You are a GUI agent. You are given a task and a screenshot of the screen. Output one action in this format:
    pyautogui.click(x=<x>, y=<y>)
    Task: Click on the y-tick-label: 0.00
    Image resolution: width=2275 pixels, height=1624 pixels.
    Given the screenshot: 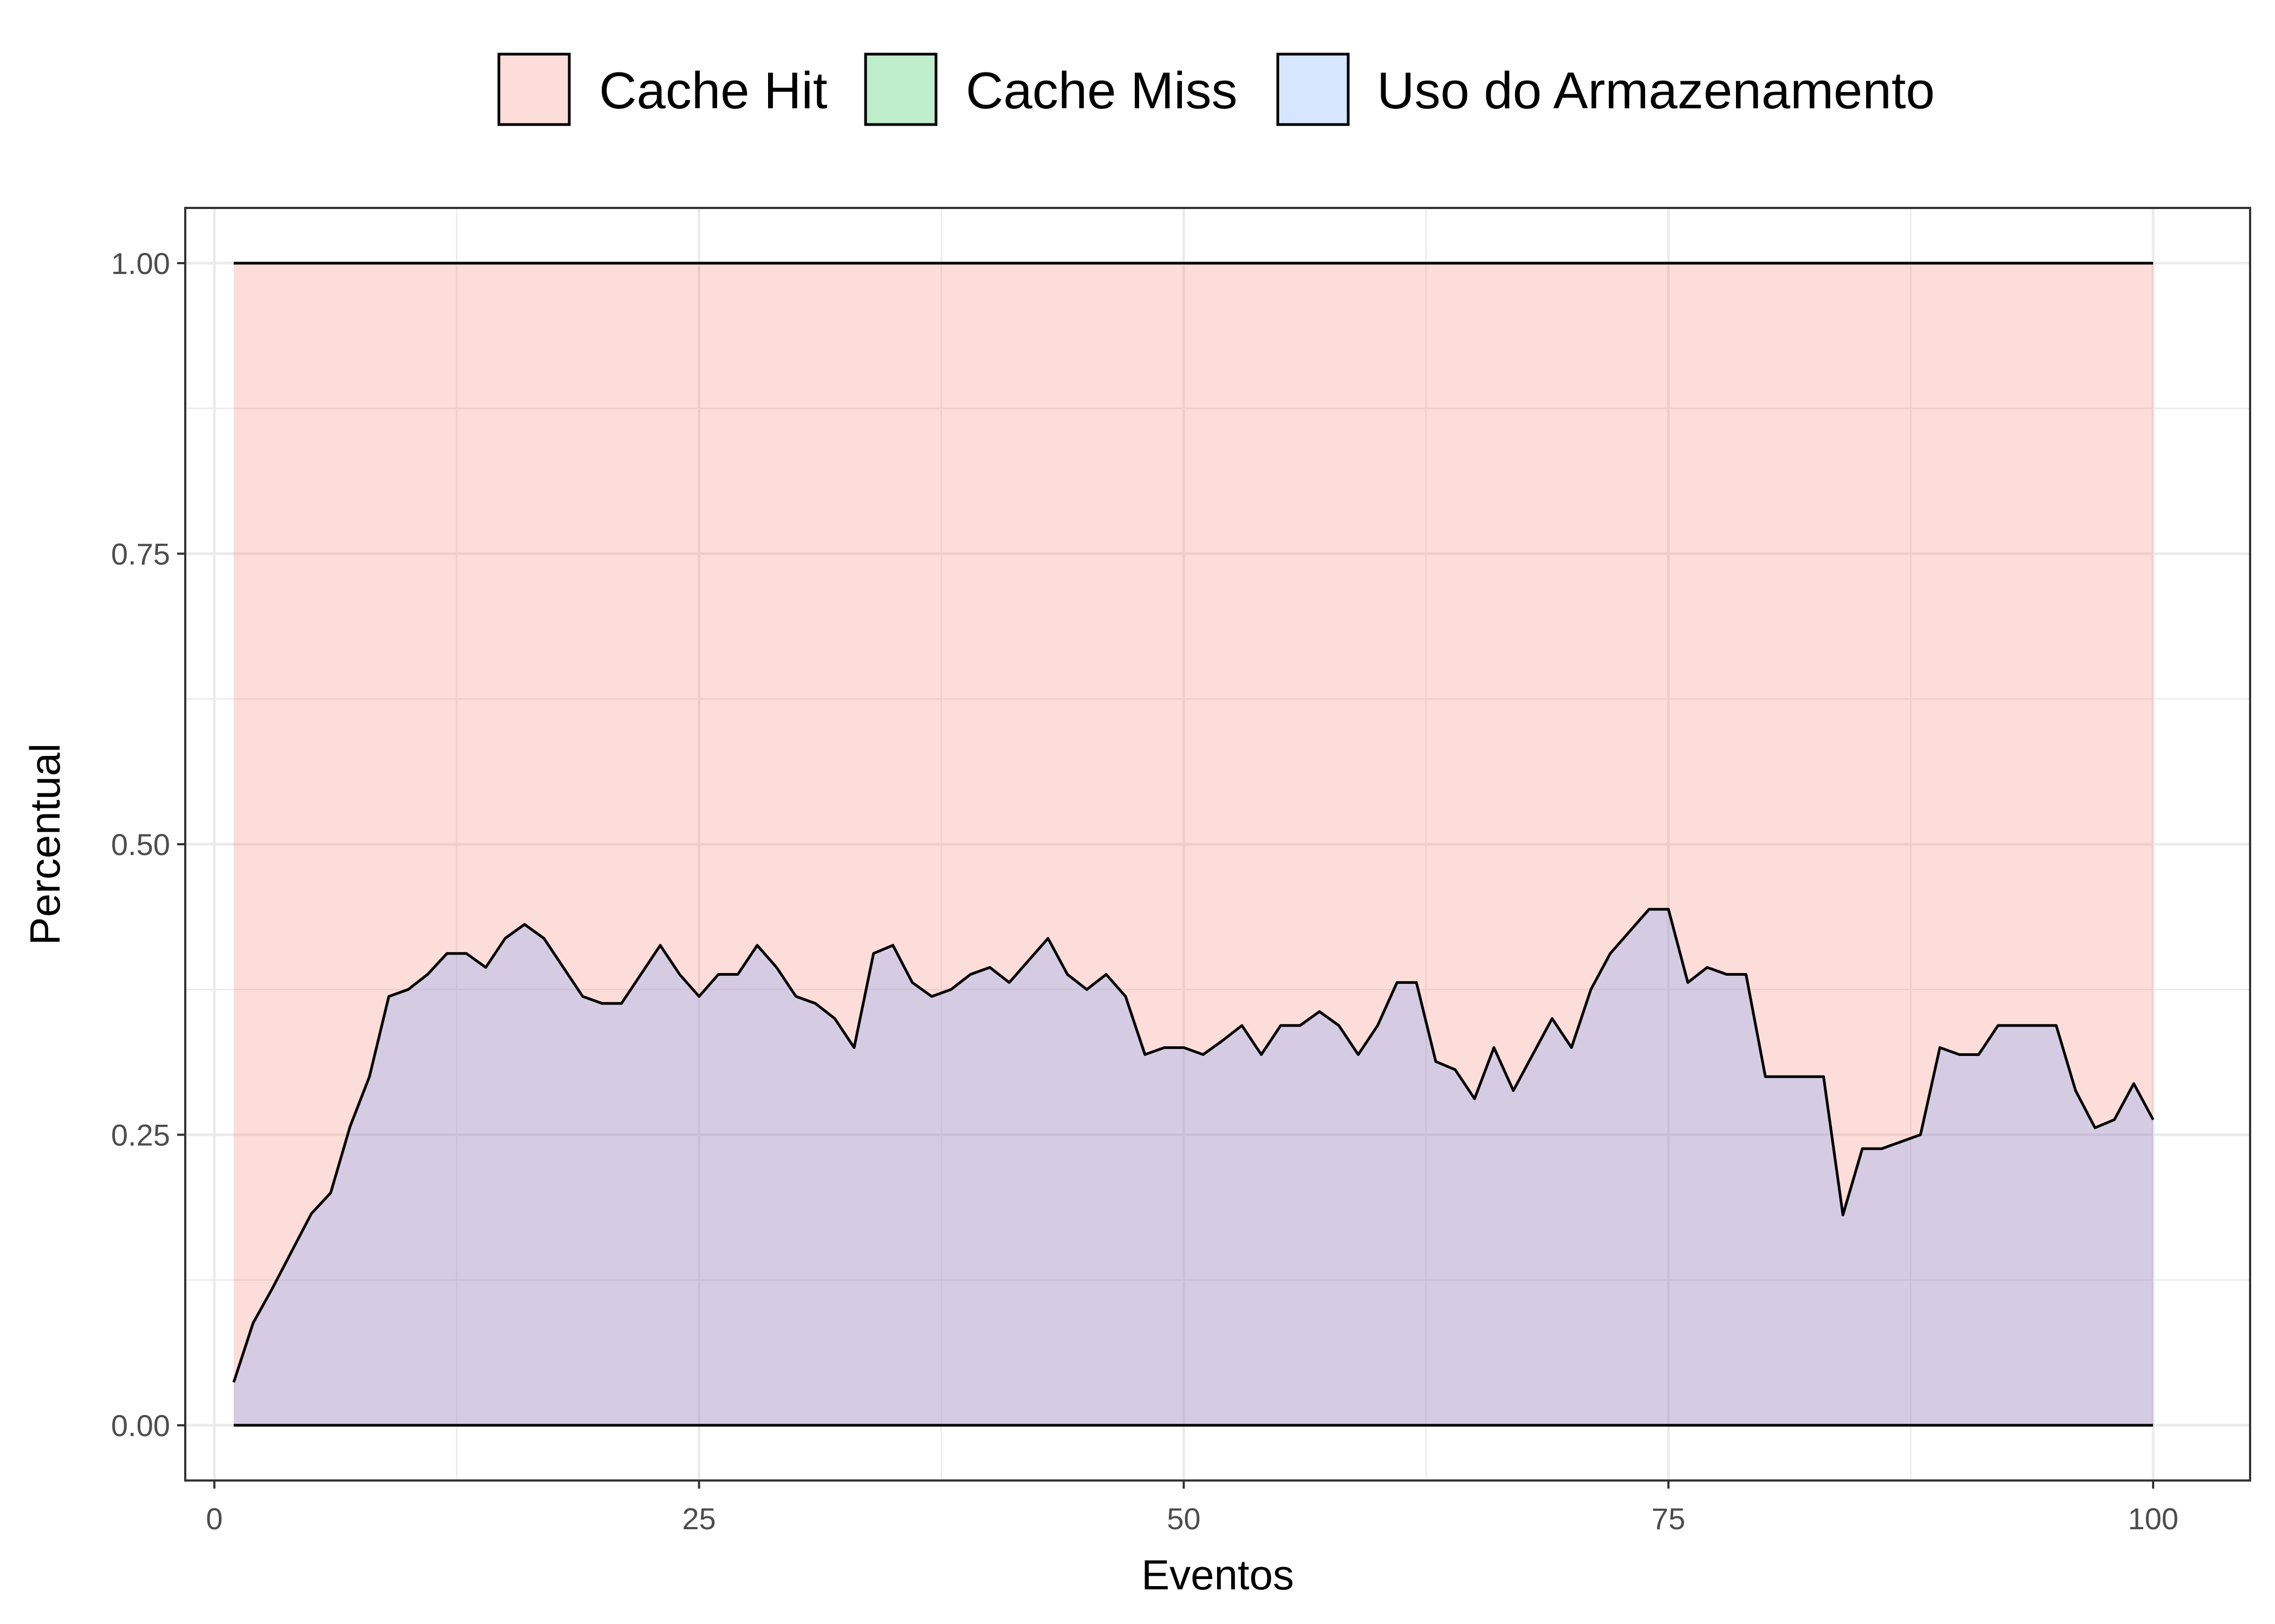 What is the action you would take?
    pyautogui.click(x=140, y=1425)
    